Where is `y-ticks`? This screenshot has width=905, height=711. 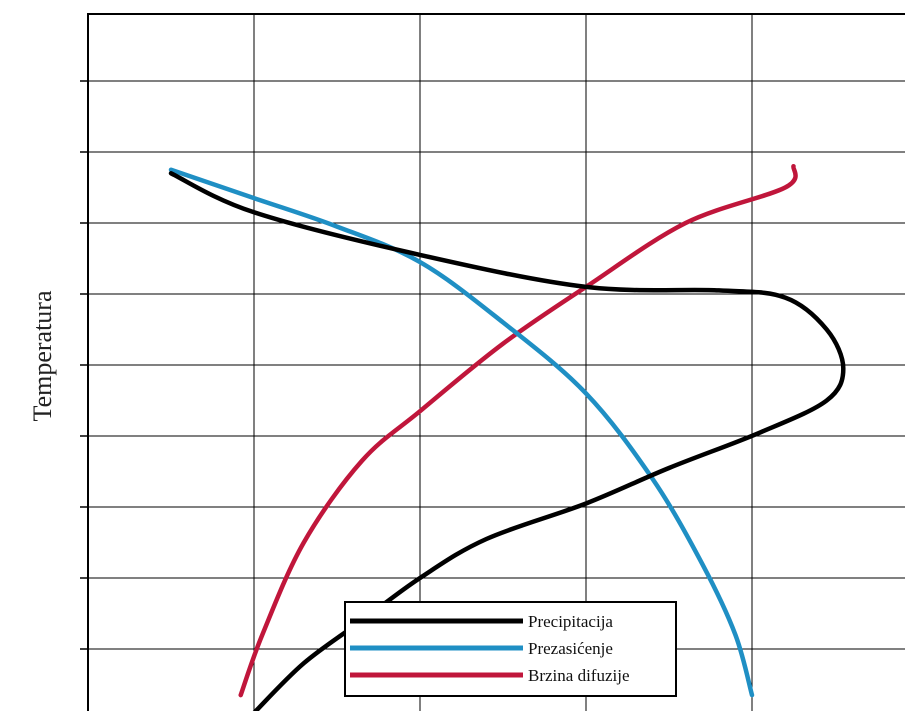 y-ticks is located at coordinates (84, 365).